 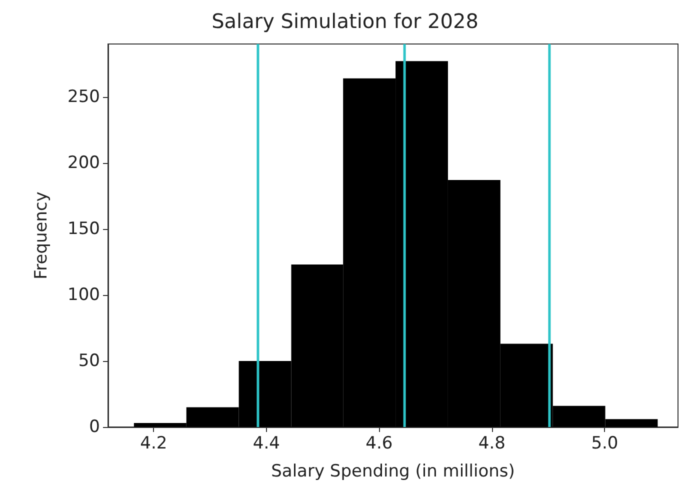 What do you see at coordinates (154, 444) in the screenshot?
I see `x-tick-label: 4.2` at bounding box center [154, 444].